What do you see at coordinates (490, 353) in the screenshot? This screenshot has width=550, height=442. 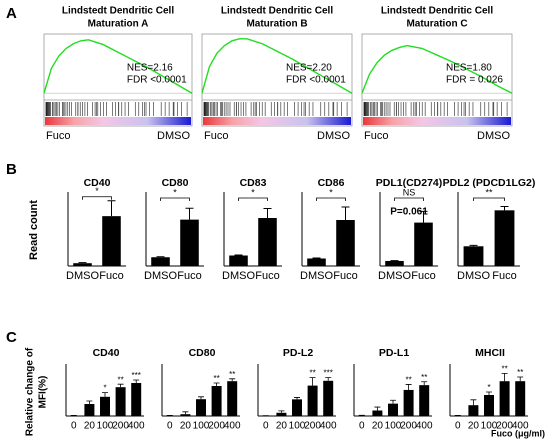 I see `chart-title: MHCII` at bounding box center [490, 353].